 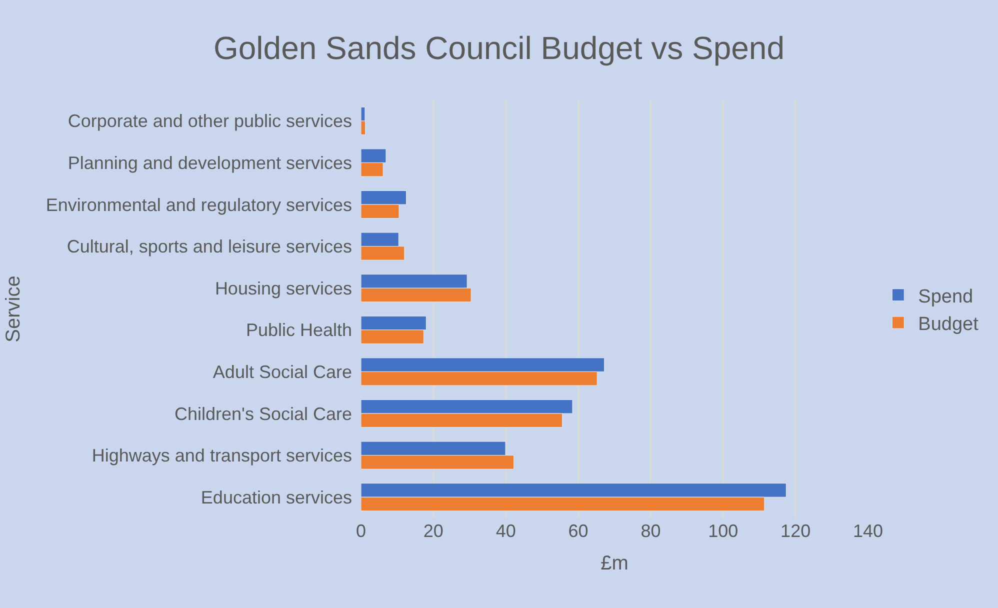 What do you see at coordinates (299, 330) in the screenshot?
I see `y-tick-label: Public Health` at bounding box center [299, 330].